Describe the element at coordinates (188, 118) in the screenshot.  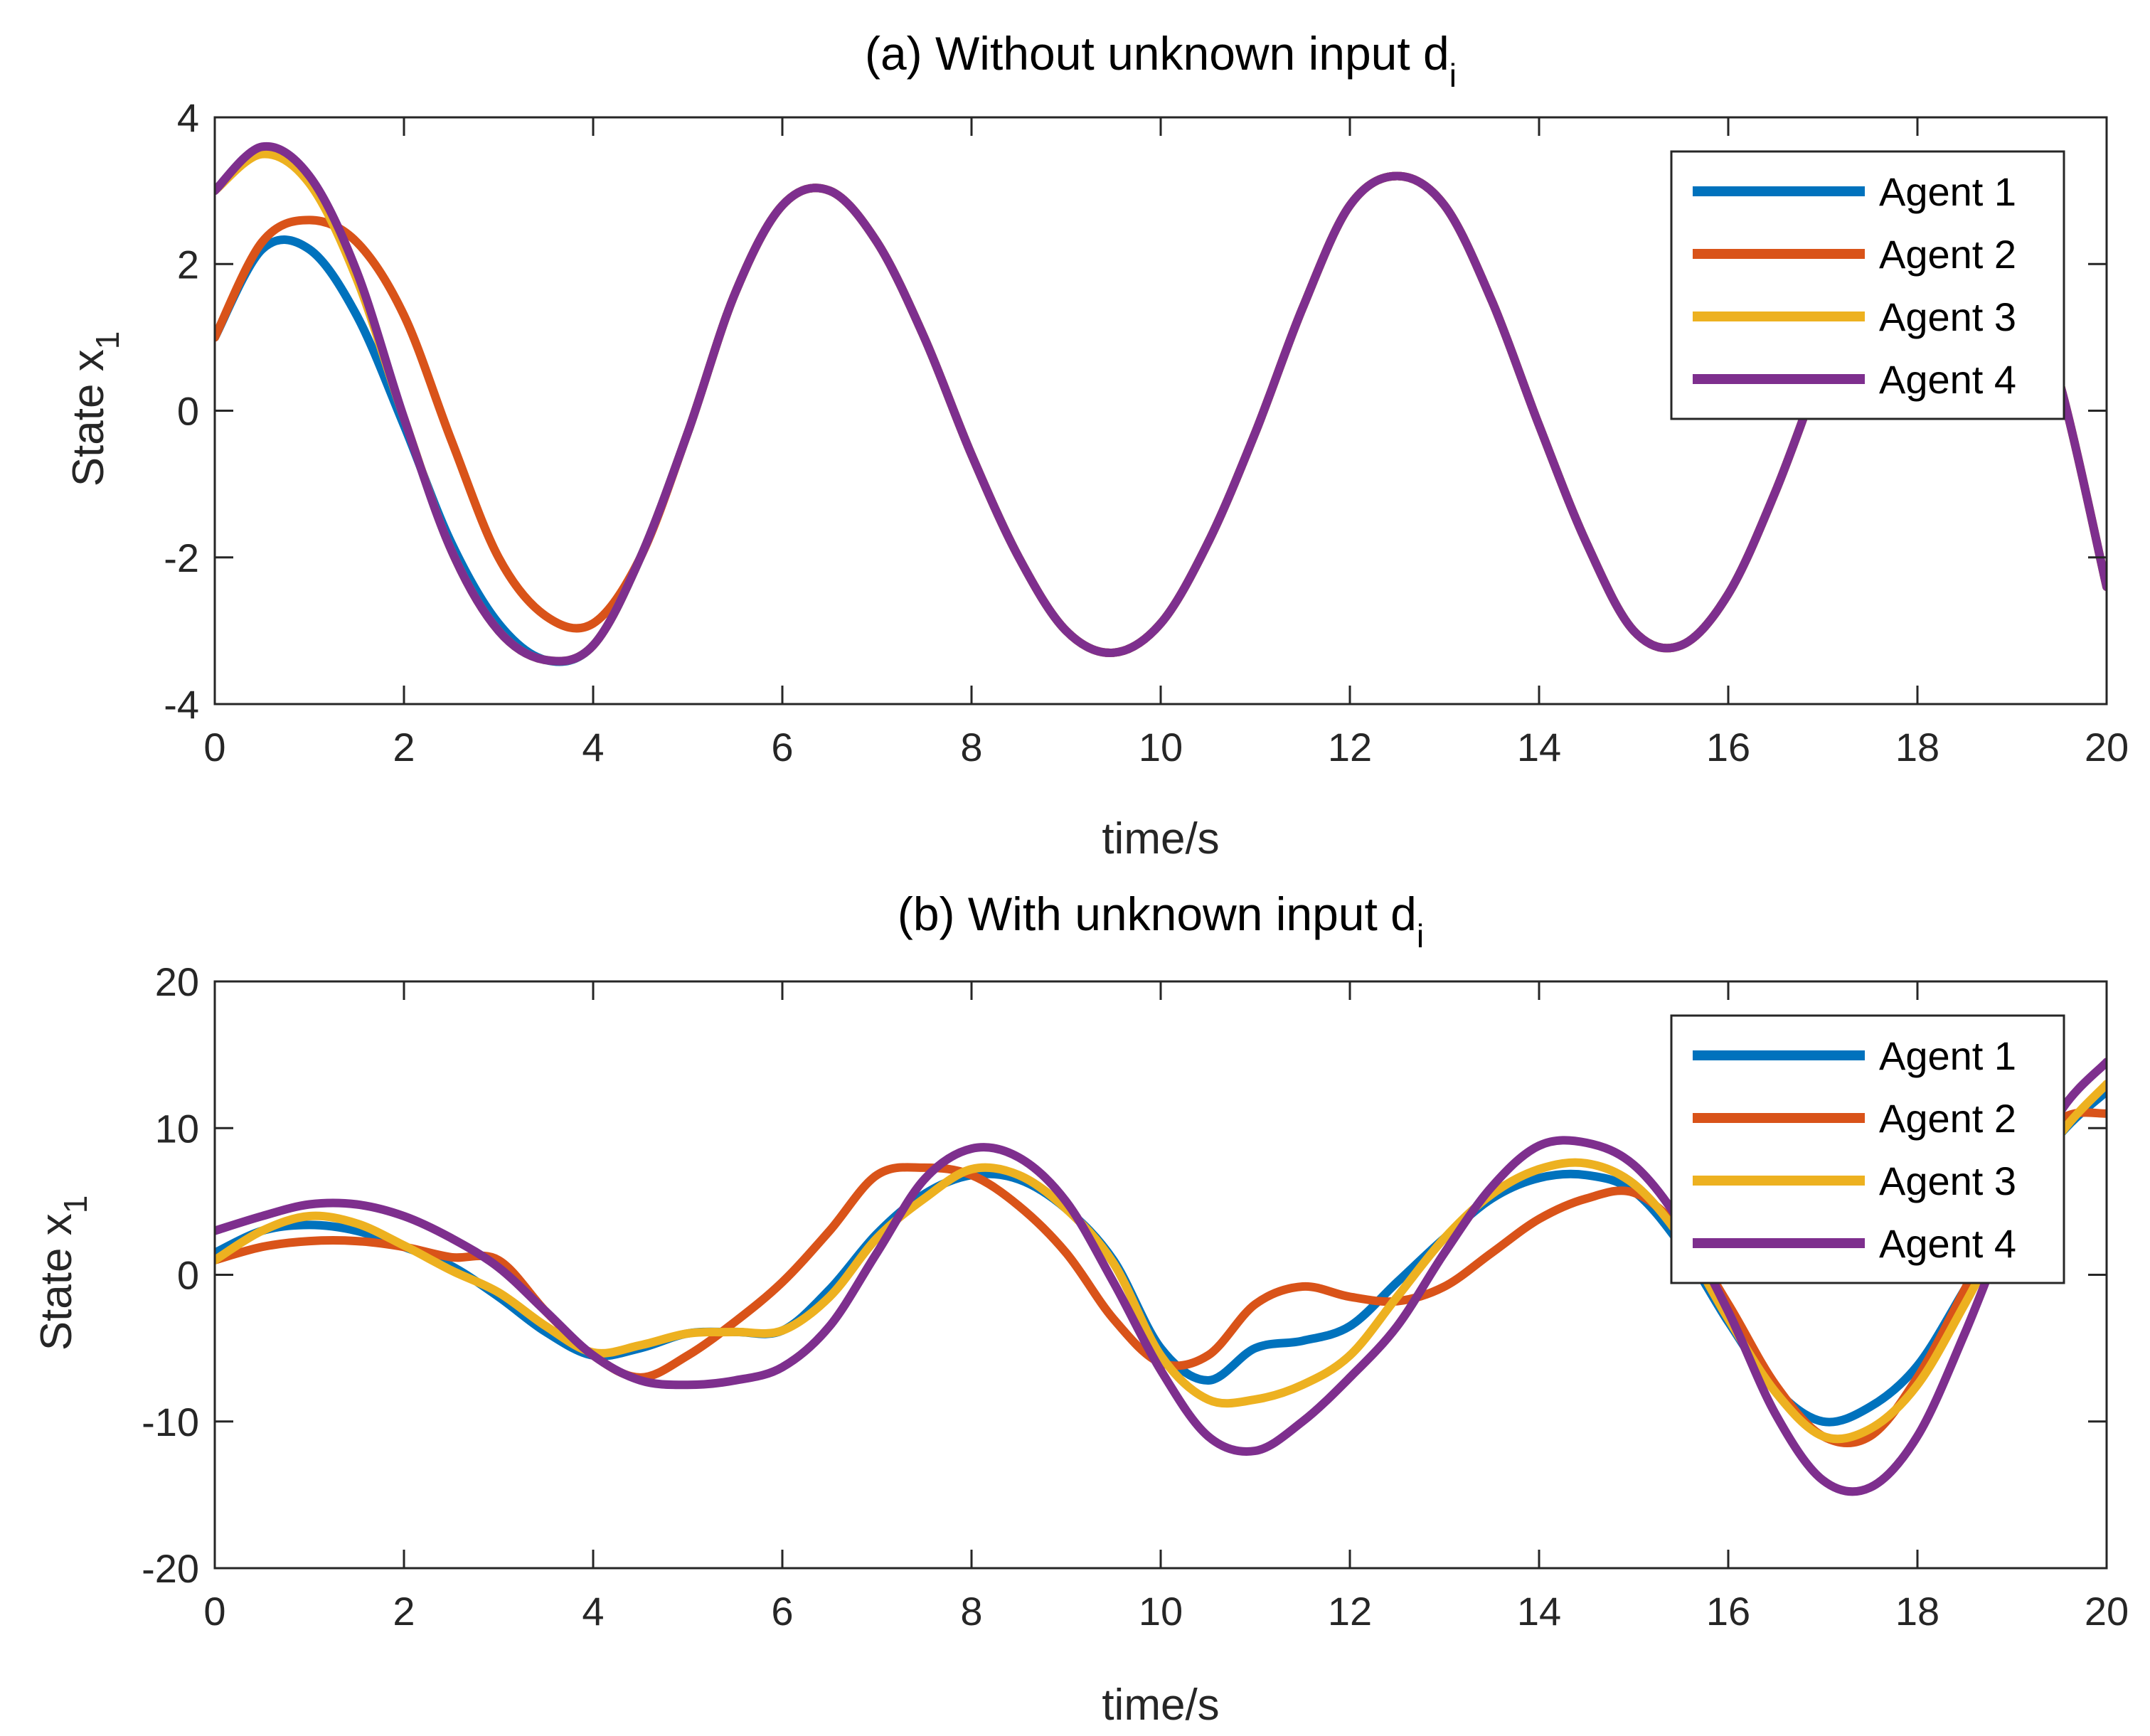
I see `y-tick-label: 4` at that location.